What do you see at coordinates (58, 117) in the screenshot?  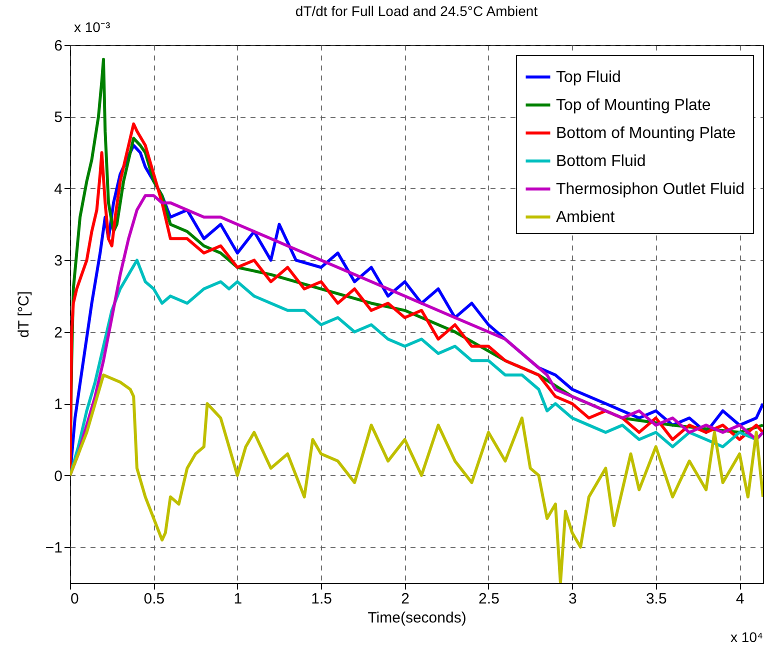 I see `y-tick-label: 5` at bounding box center [58, 117].